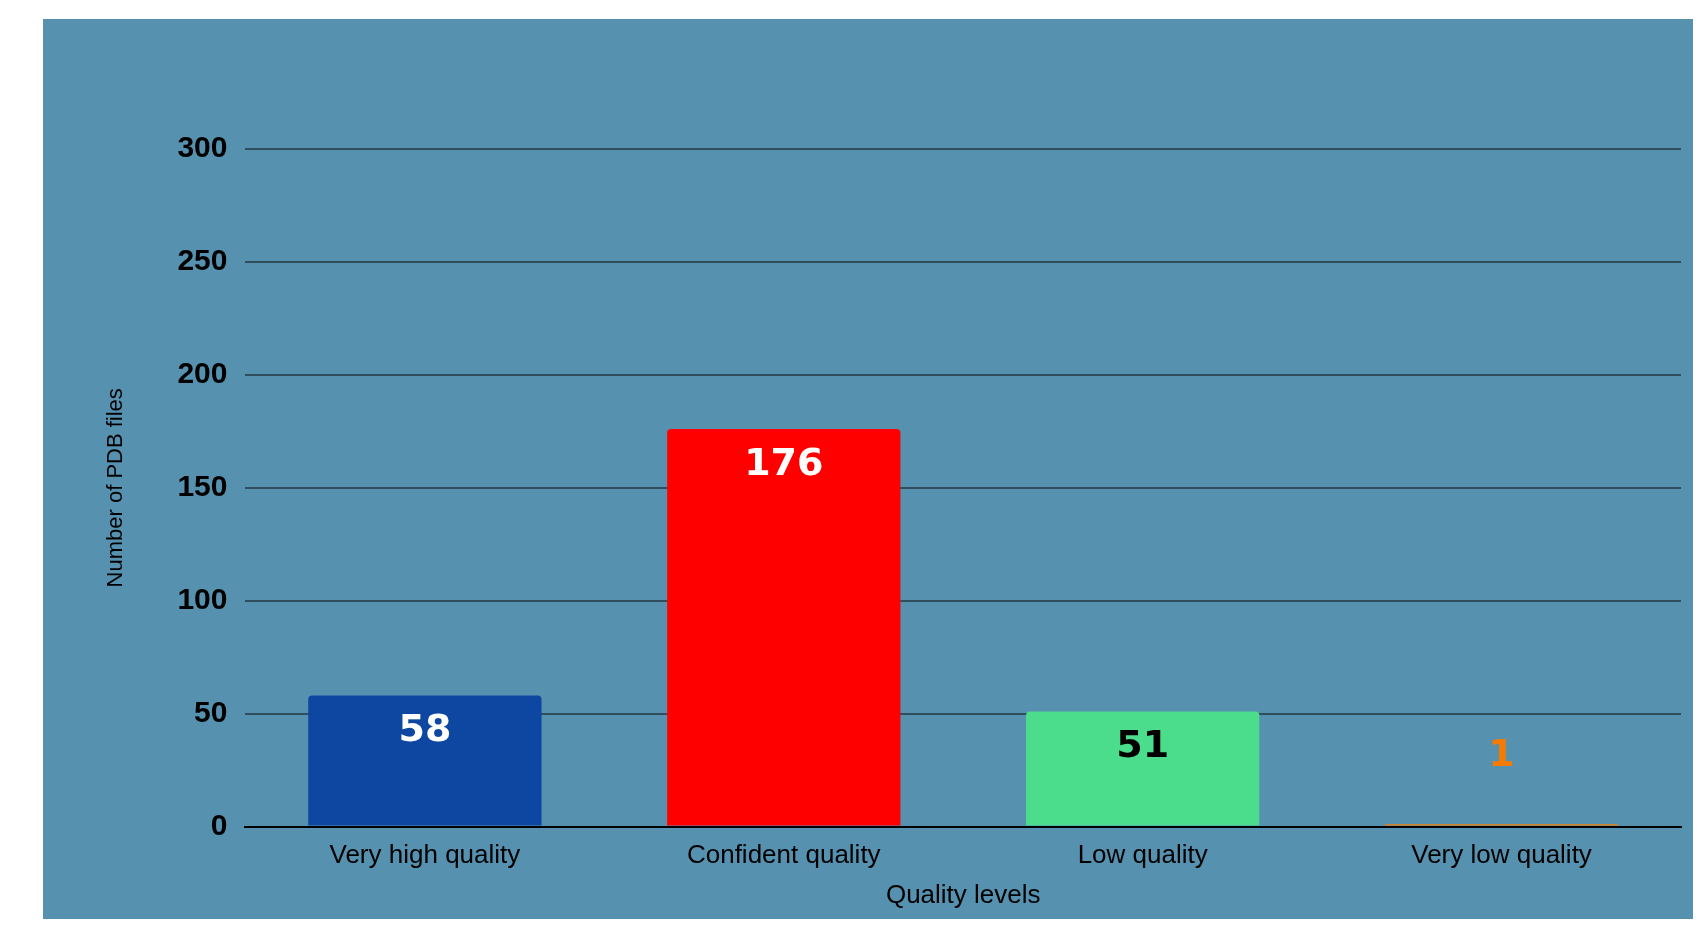 This screenshot has width=1699, height=928. What do you see at coordinates (425, 728) in the screenshot?
I see `data-label: 58` at bounding box center [425, 728].